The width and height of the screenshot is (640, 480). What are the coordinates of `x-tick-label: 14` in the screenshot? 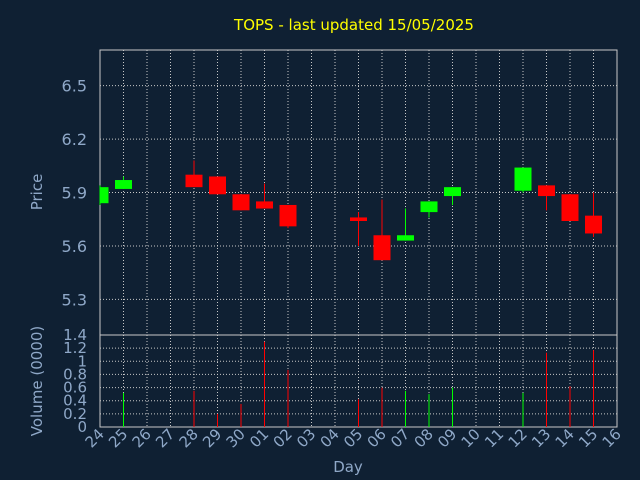 It's located at (565, 438).